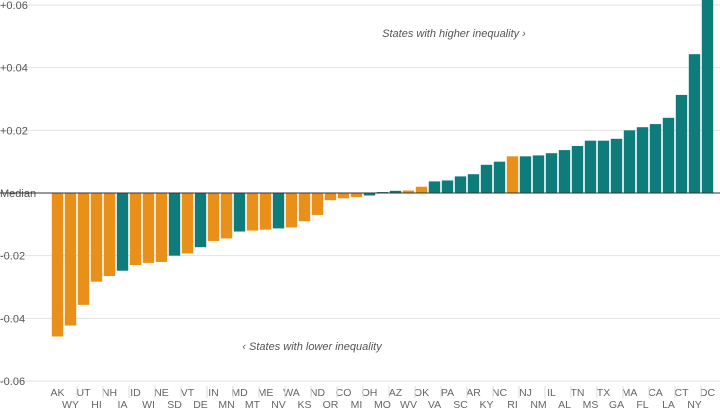 The width and height of the screenshot is (720, 409). Describe the element at coordinates (473, 183) in the screenshot. I see `bar-ar` at that location.